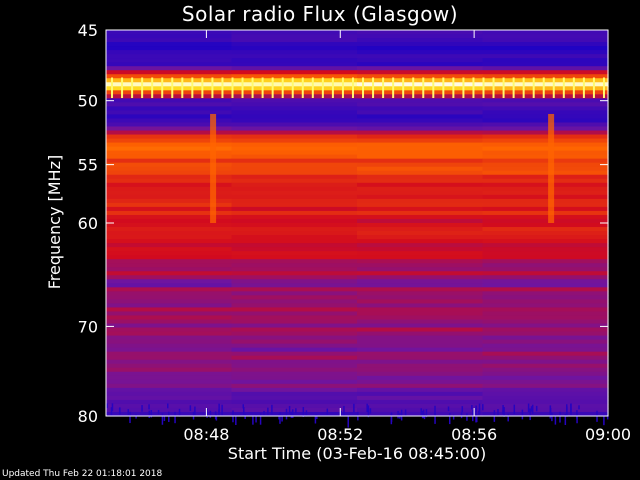 Image resolution: width=640 pixels, height=480 pixels. I want to click on y-tick-label: 70, so click(88, 326).